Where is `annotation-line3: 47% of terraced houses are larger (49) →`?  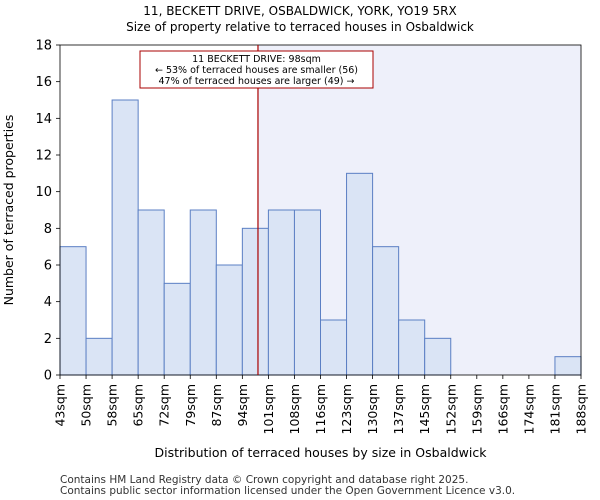 annotation-line3: 47% of terraced houses are larger (49) → is located at coordinates (257, 81).